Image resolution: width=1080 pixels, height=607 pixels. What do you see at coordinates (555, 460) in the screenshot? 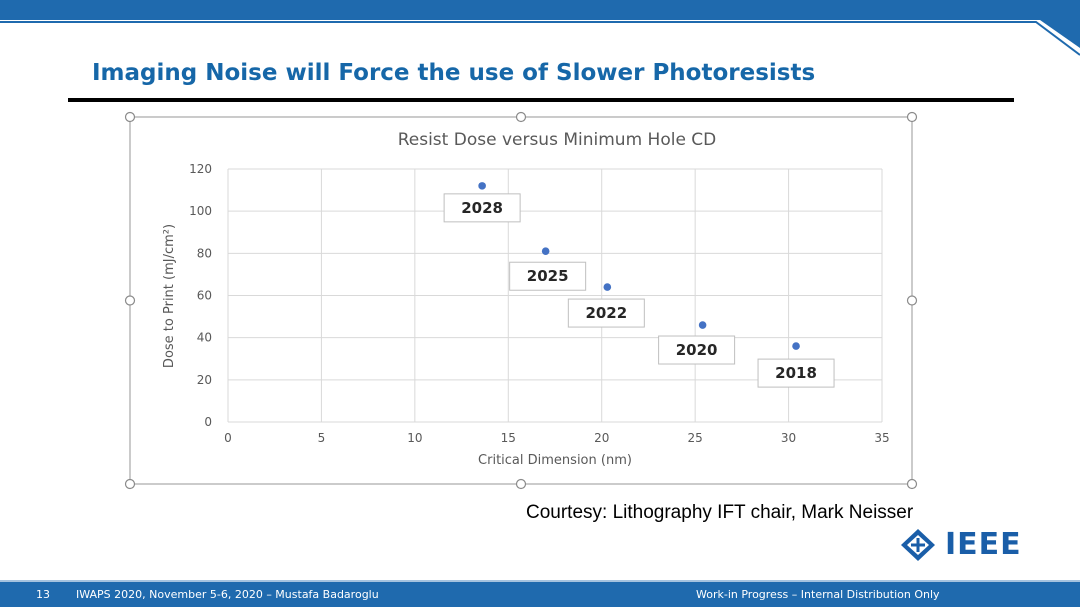
I see `x-axis-label: Critical Dimension (nm)` at bounding box center [555, 460].